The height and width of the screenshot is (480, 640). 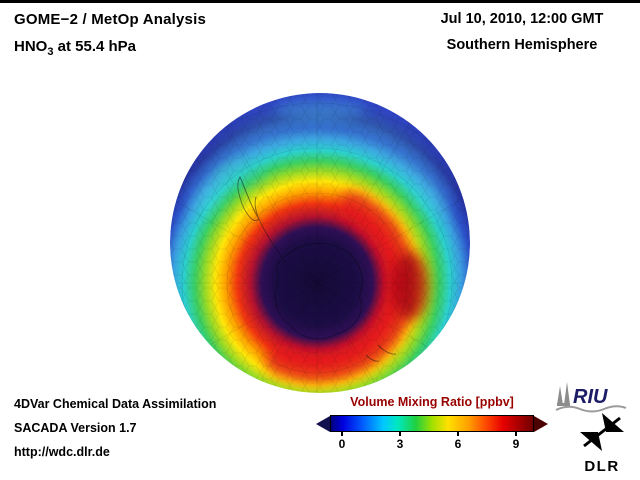 I want to click on header-left: GOME−2 / MetOp Analysis HNO3 at 55.4 hPa, so click(x=110, y=34).